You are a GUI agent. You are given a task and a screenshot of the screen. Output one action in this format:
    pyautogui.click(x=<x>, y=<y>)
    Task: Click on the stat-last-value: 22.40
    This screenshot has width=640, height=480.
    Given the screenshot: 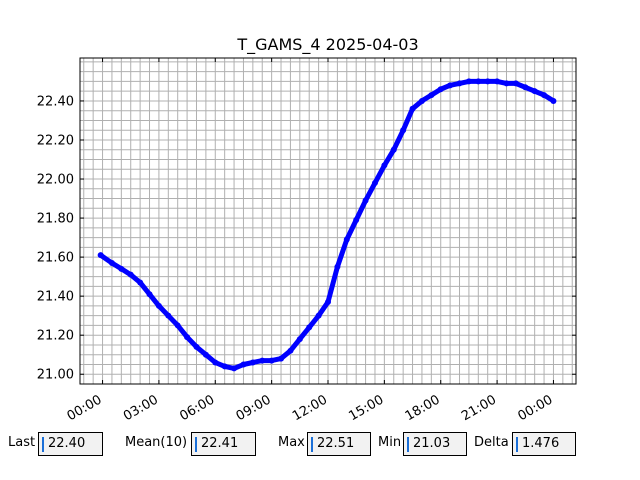 What is the action you would take?
    pyautogui.click(x=67, y=443)
    